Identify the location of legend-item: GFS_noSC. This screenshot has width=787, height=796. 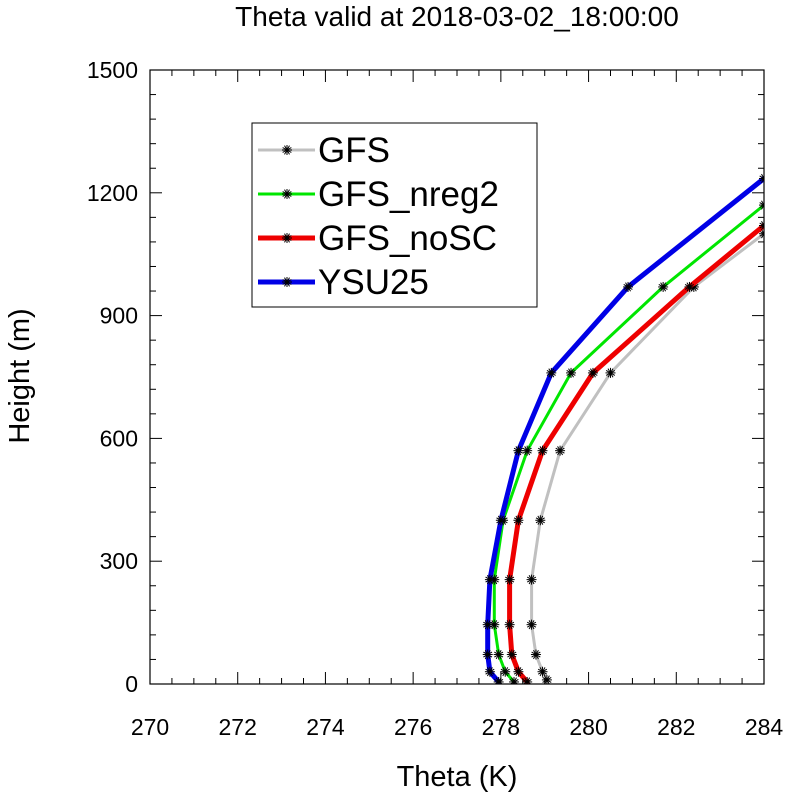
(377, 238).